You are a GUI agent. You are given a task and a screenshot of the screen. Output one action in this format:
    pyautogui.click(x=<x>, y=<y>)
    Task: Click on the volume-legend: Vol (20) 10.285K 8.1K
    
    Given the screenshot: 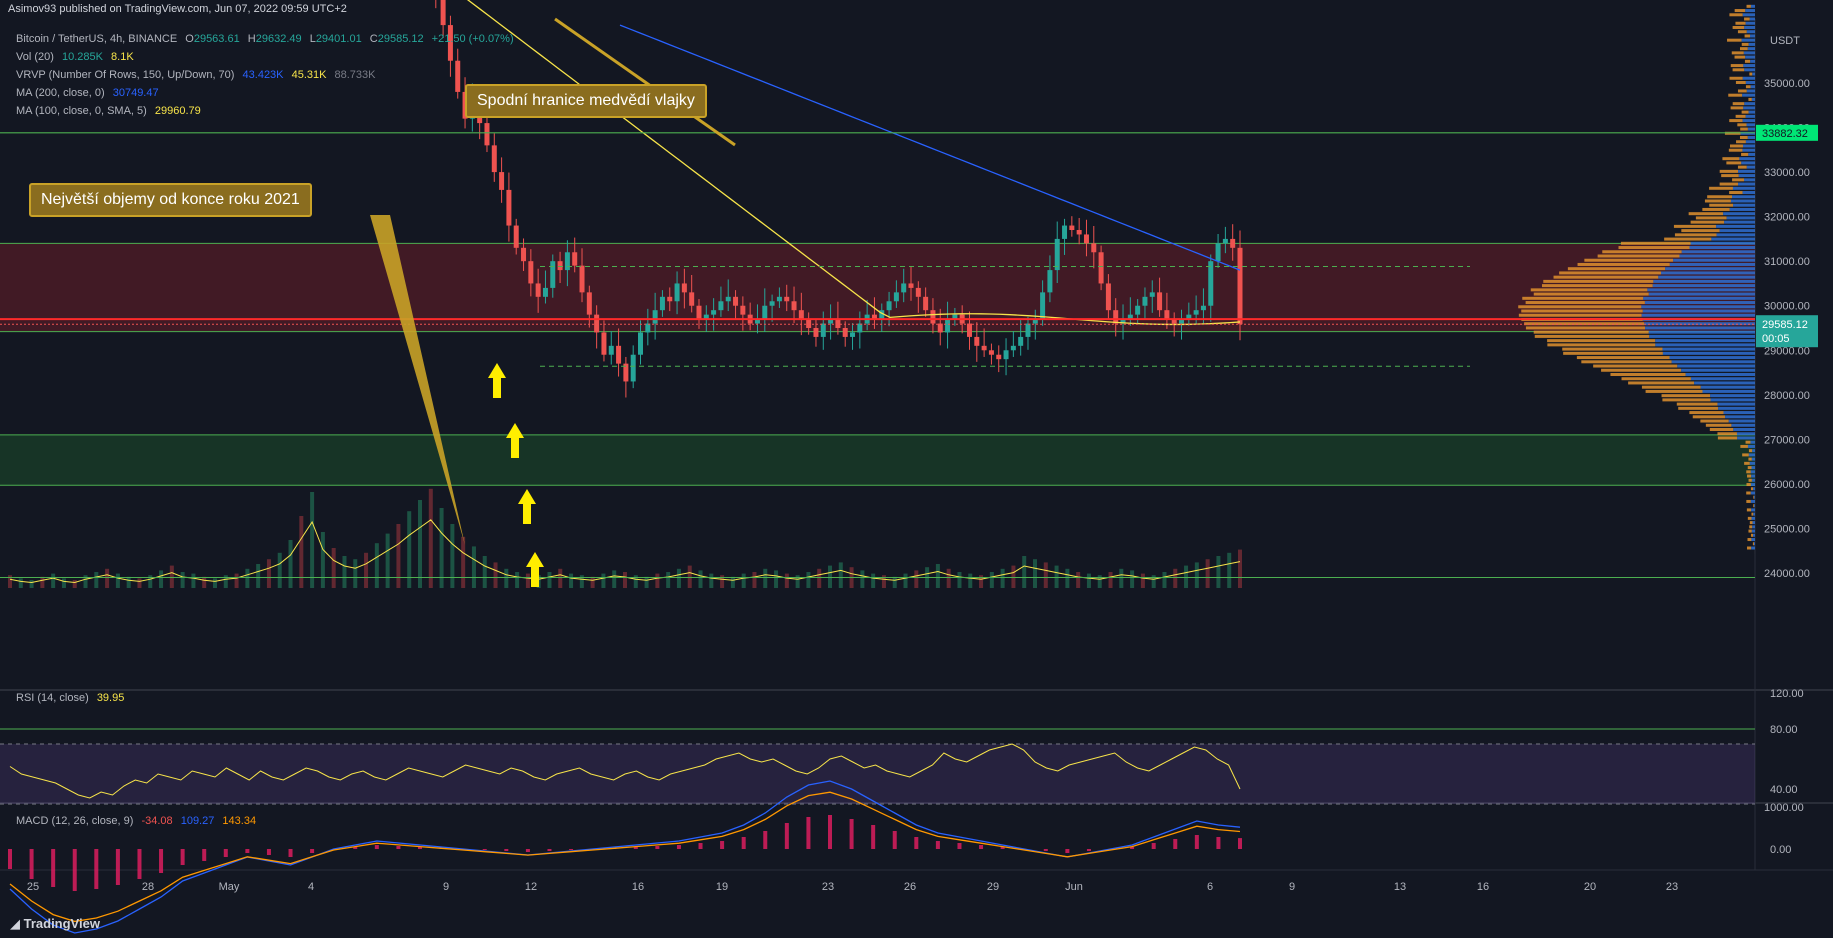 What is the action you would take?
    pyautogui.click(x=75, y=57)
    